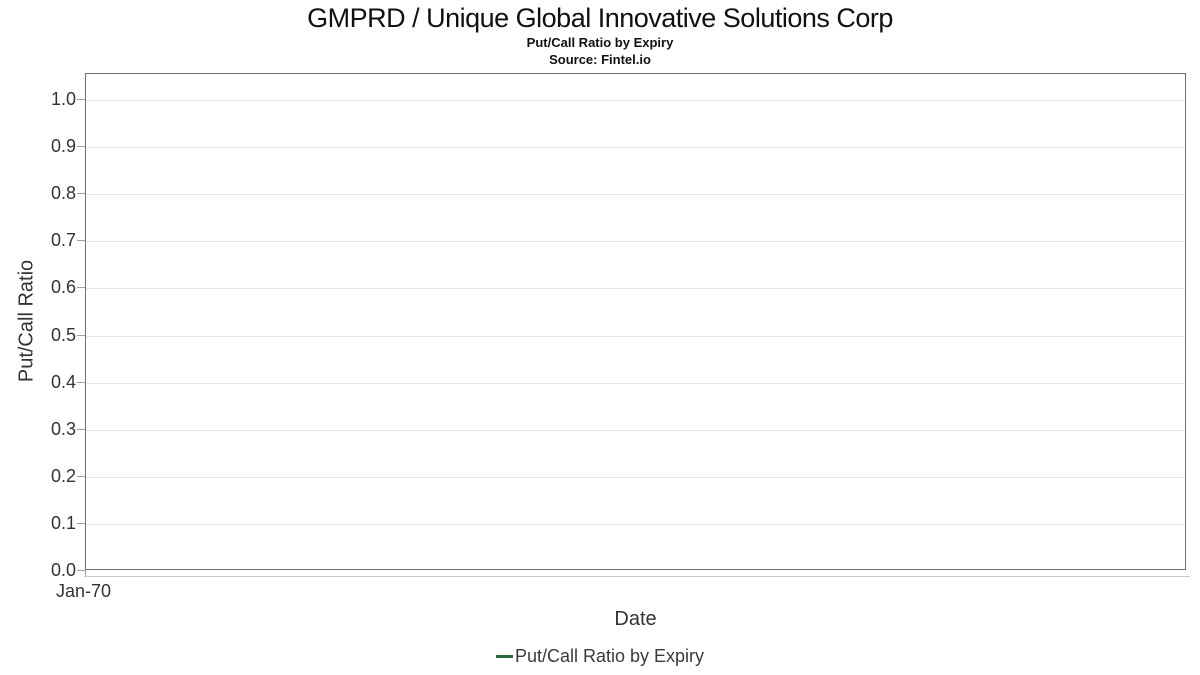 The image size is (1200, 675). What do you see at coordinates (637, 576) in the screenshot?
I see `x-axis-line` at bounding box center [637, 576].